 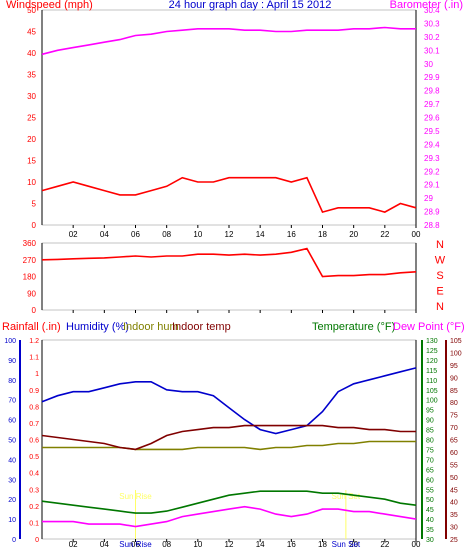 I want to click on dew-point-tick-label: 75, so click(x=454, y=416).